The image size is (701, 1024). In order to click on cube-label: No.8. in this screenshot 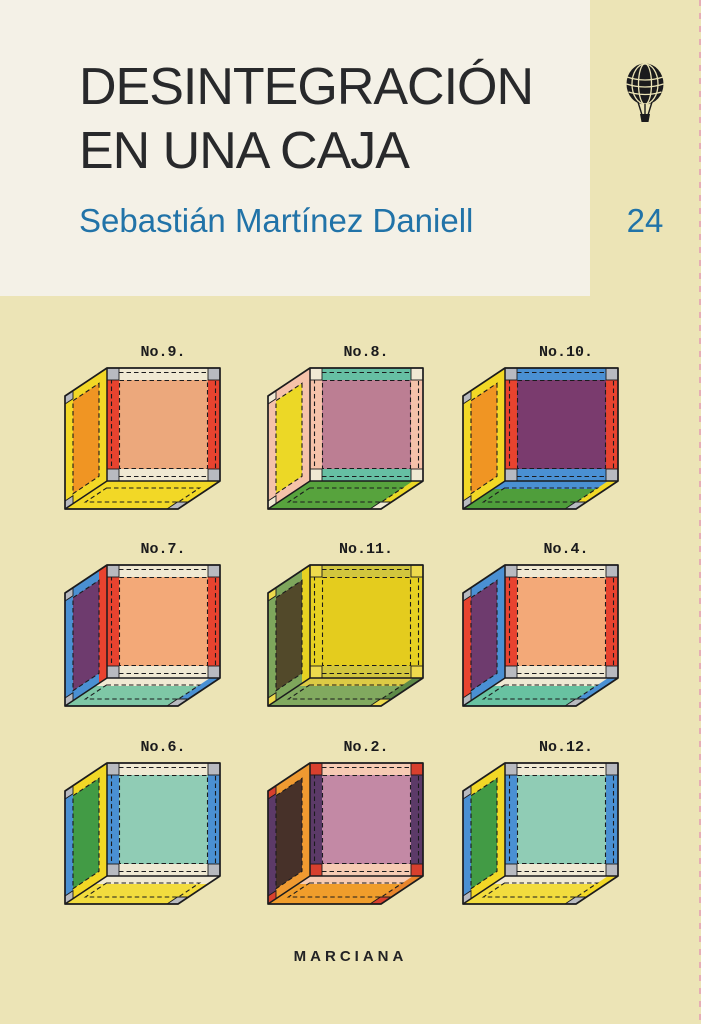, I will do `click(366, 352)`.